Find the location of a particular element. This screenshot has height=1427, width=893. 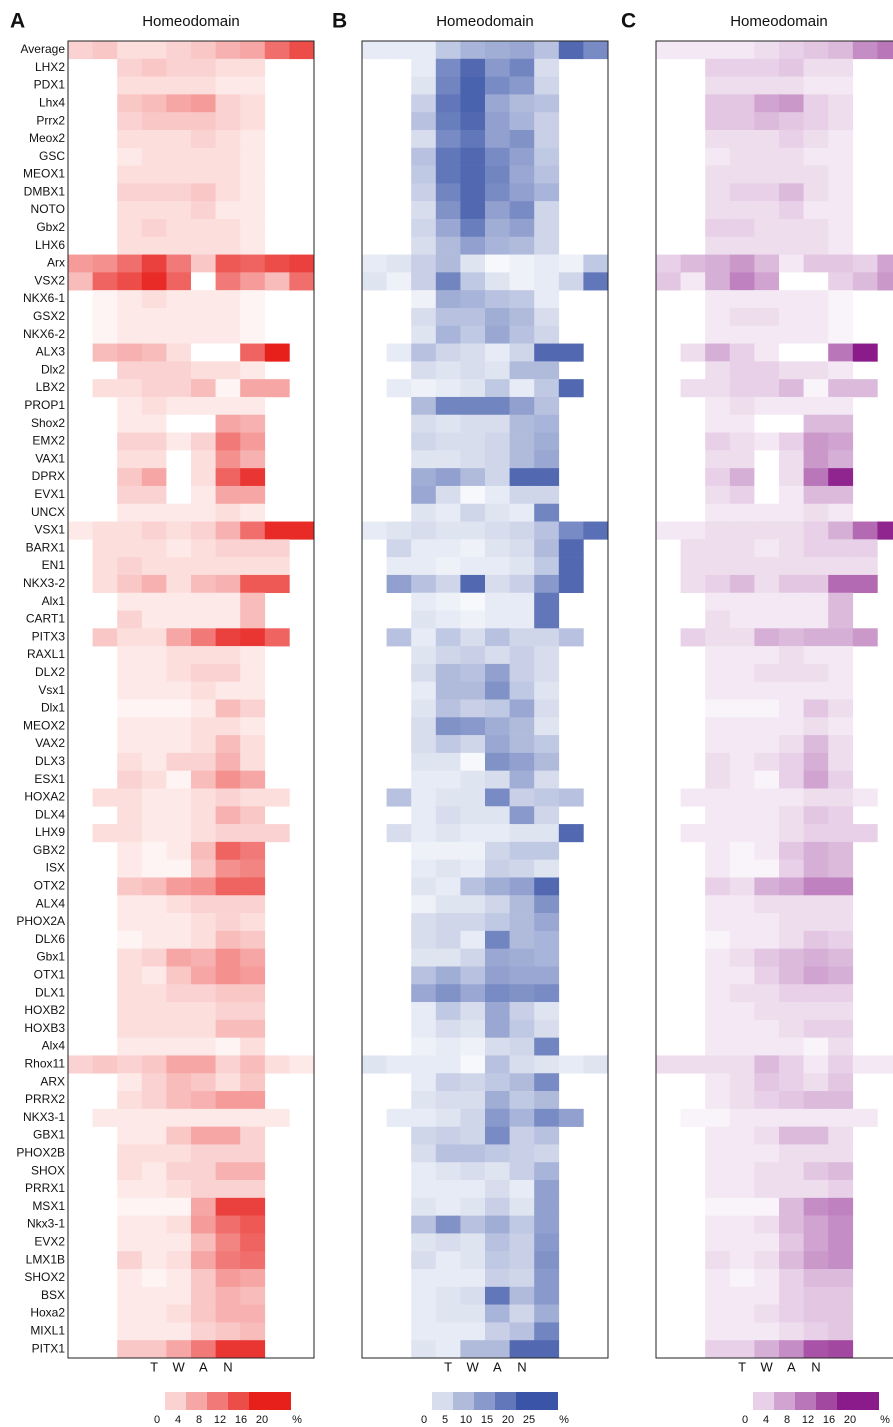

row-label: Alx4 is located at coordinates (54, 1046).